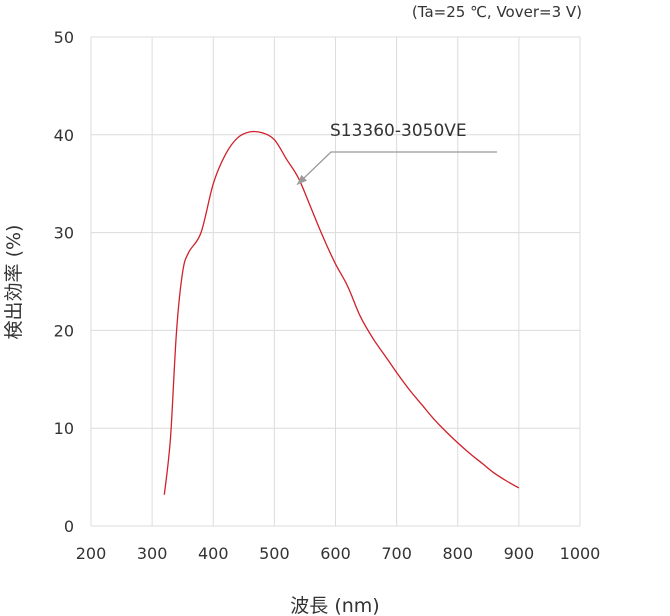 This screenshot has height=616, width=670. Describe the element at coordinates (152, 553) in the screenshot. I see `x-tick-label: 300` at that location.